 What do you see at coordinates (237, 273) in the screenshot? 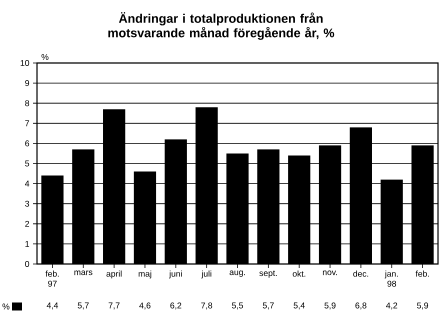
I see `x-tick-label: aug.` at bounding box center [237, 273].